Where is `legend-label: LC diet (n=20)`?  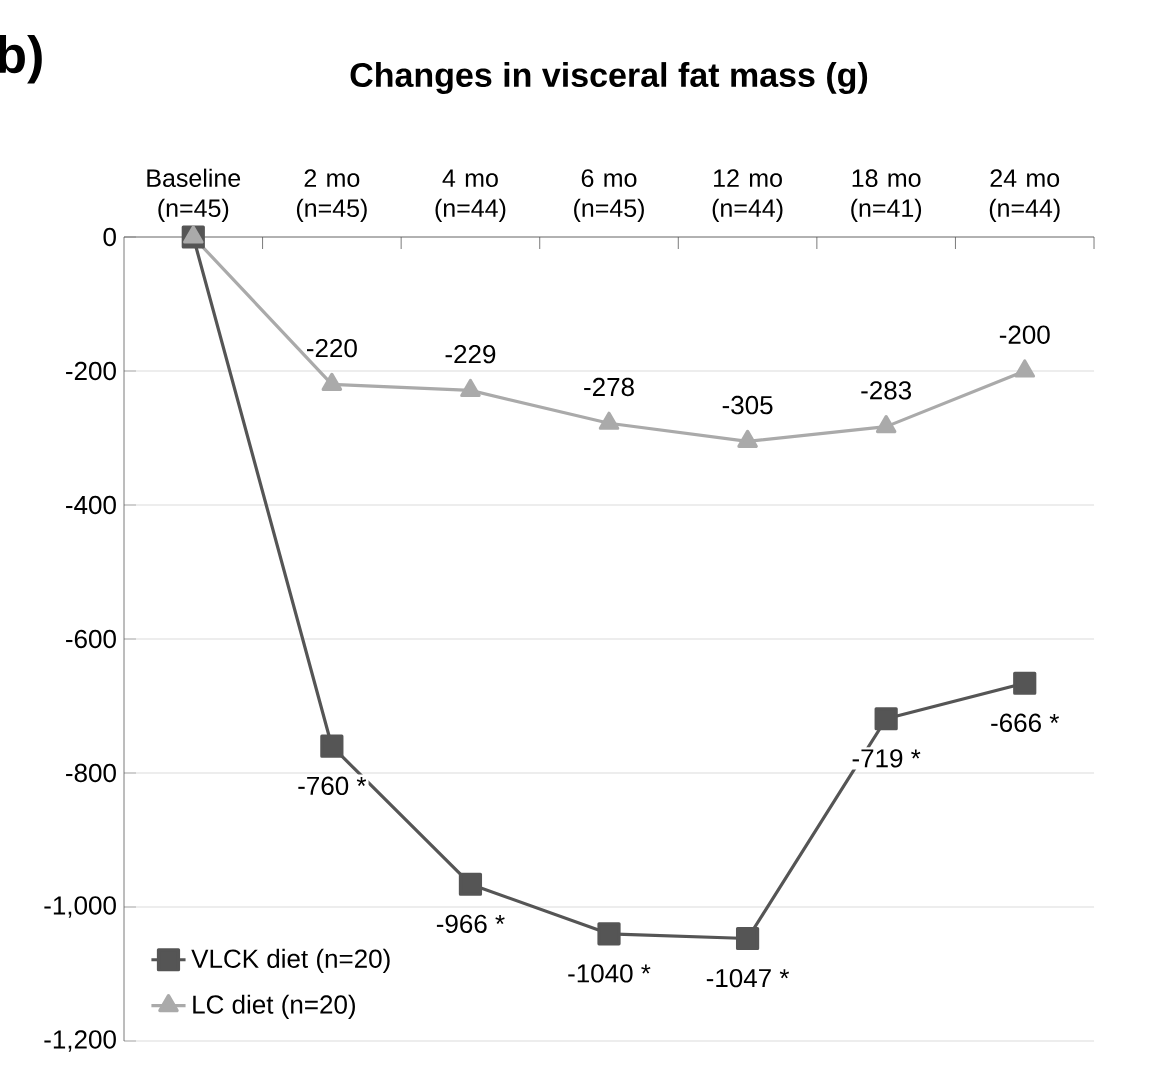
legend-label: LC diet (n=20) is located at coordinates (274, 1006).